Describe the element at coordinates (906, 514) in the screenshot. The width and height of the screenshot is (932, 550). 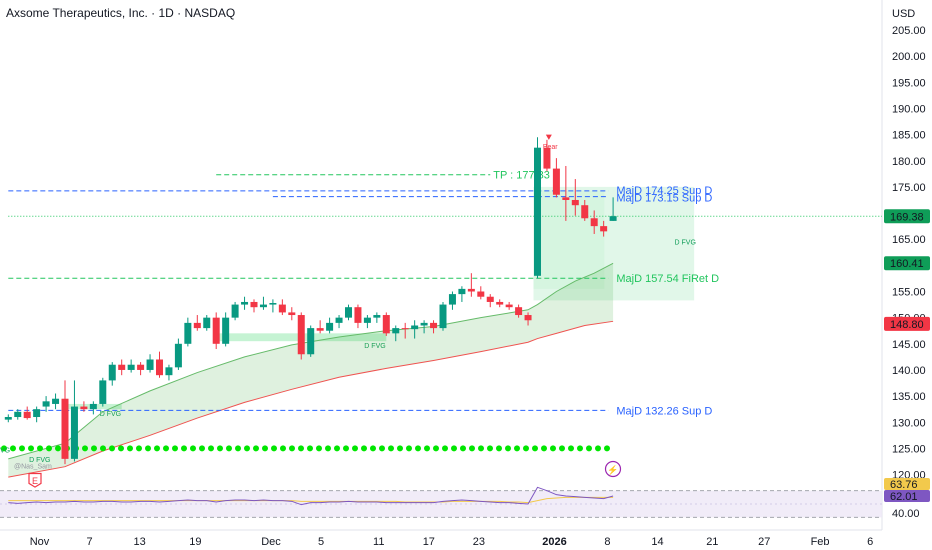
I see `rsi-tick: 40.00` at that location.